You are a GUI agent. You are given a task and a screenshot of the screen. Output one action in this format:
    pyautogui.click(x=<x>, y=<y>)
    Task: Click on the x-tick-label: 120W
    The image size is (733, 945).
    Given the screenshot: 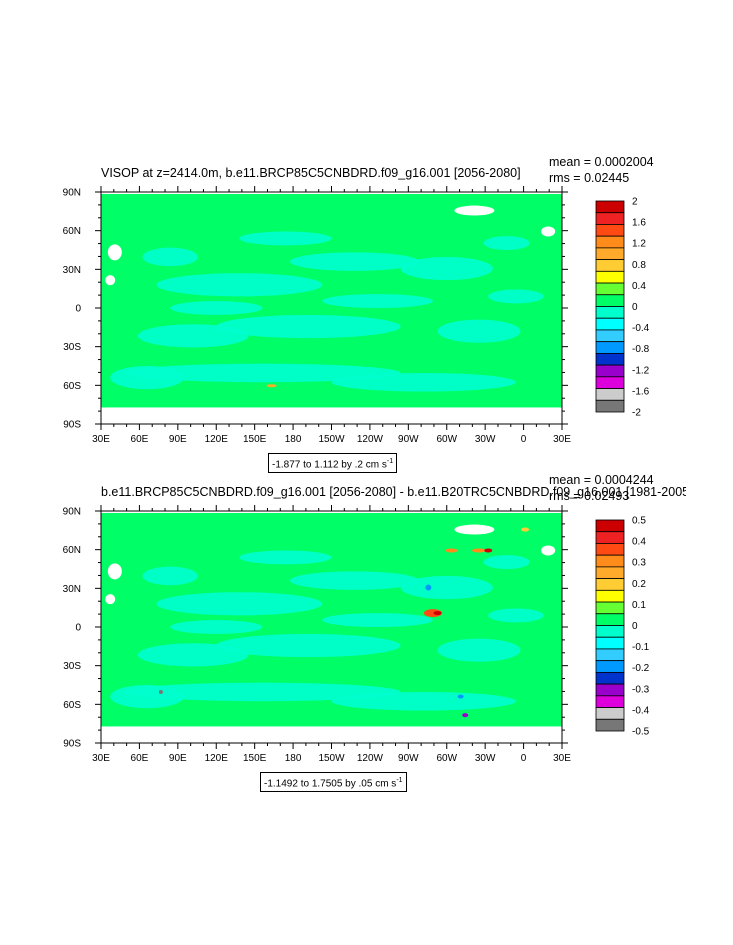 What is the action you would take?
    pyautogui.click(x=370, y=758)
    